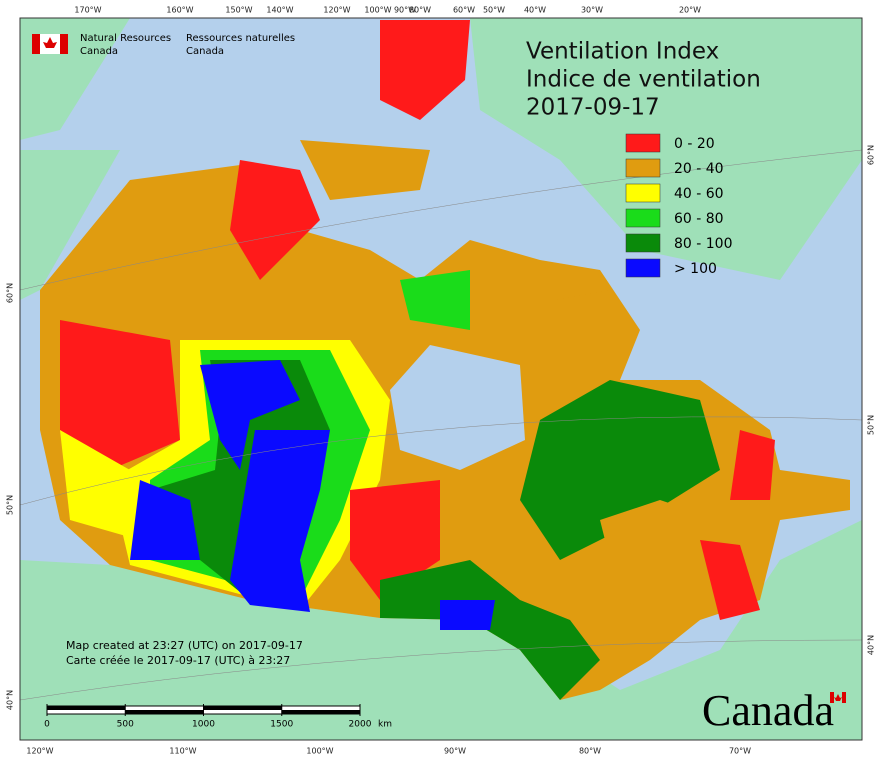  What do you see at coordinates (275, 220) in the screenshot?
I see `region-arctic-west` at bounding box center [275, 220].